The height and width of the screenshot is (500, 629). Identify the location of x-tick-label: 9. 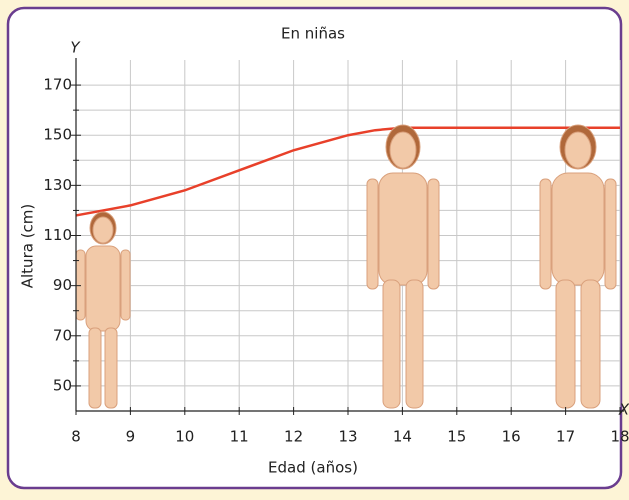
(131, 437).